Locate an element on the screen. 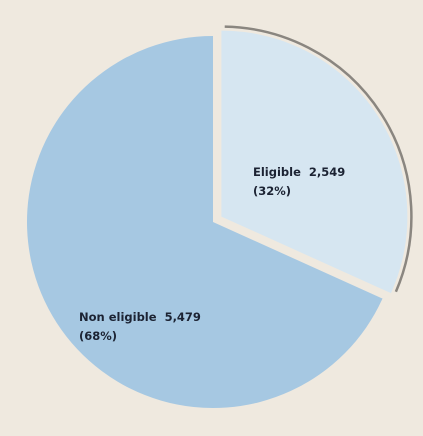 The image size is (423, 436). slice-label-non-eligible: Non eligible 5,479 (68%) is located at coordinates (142, 326).